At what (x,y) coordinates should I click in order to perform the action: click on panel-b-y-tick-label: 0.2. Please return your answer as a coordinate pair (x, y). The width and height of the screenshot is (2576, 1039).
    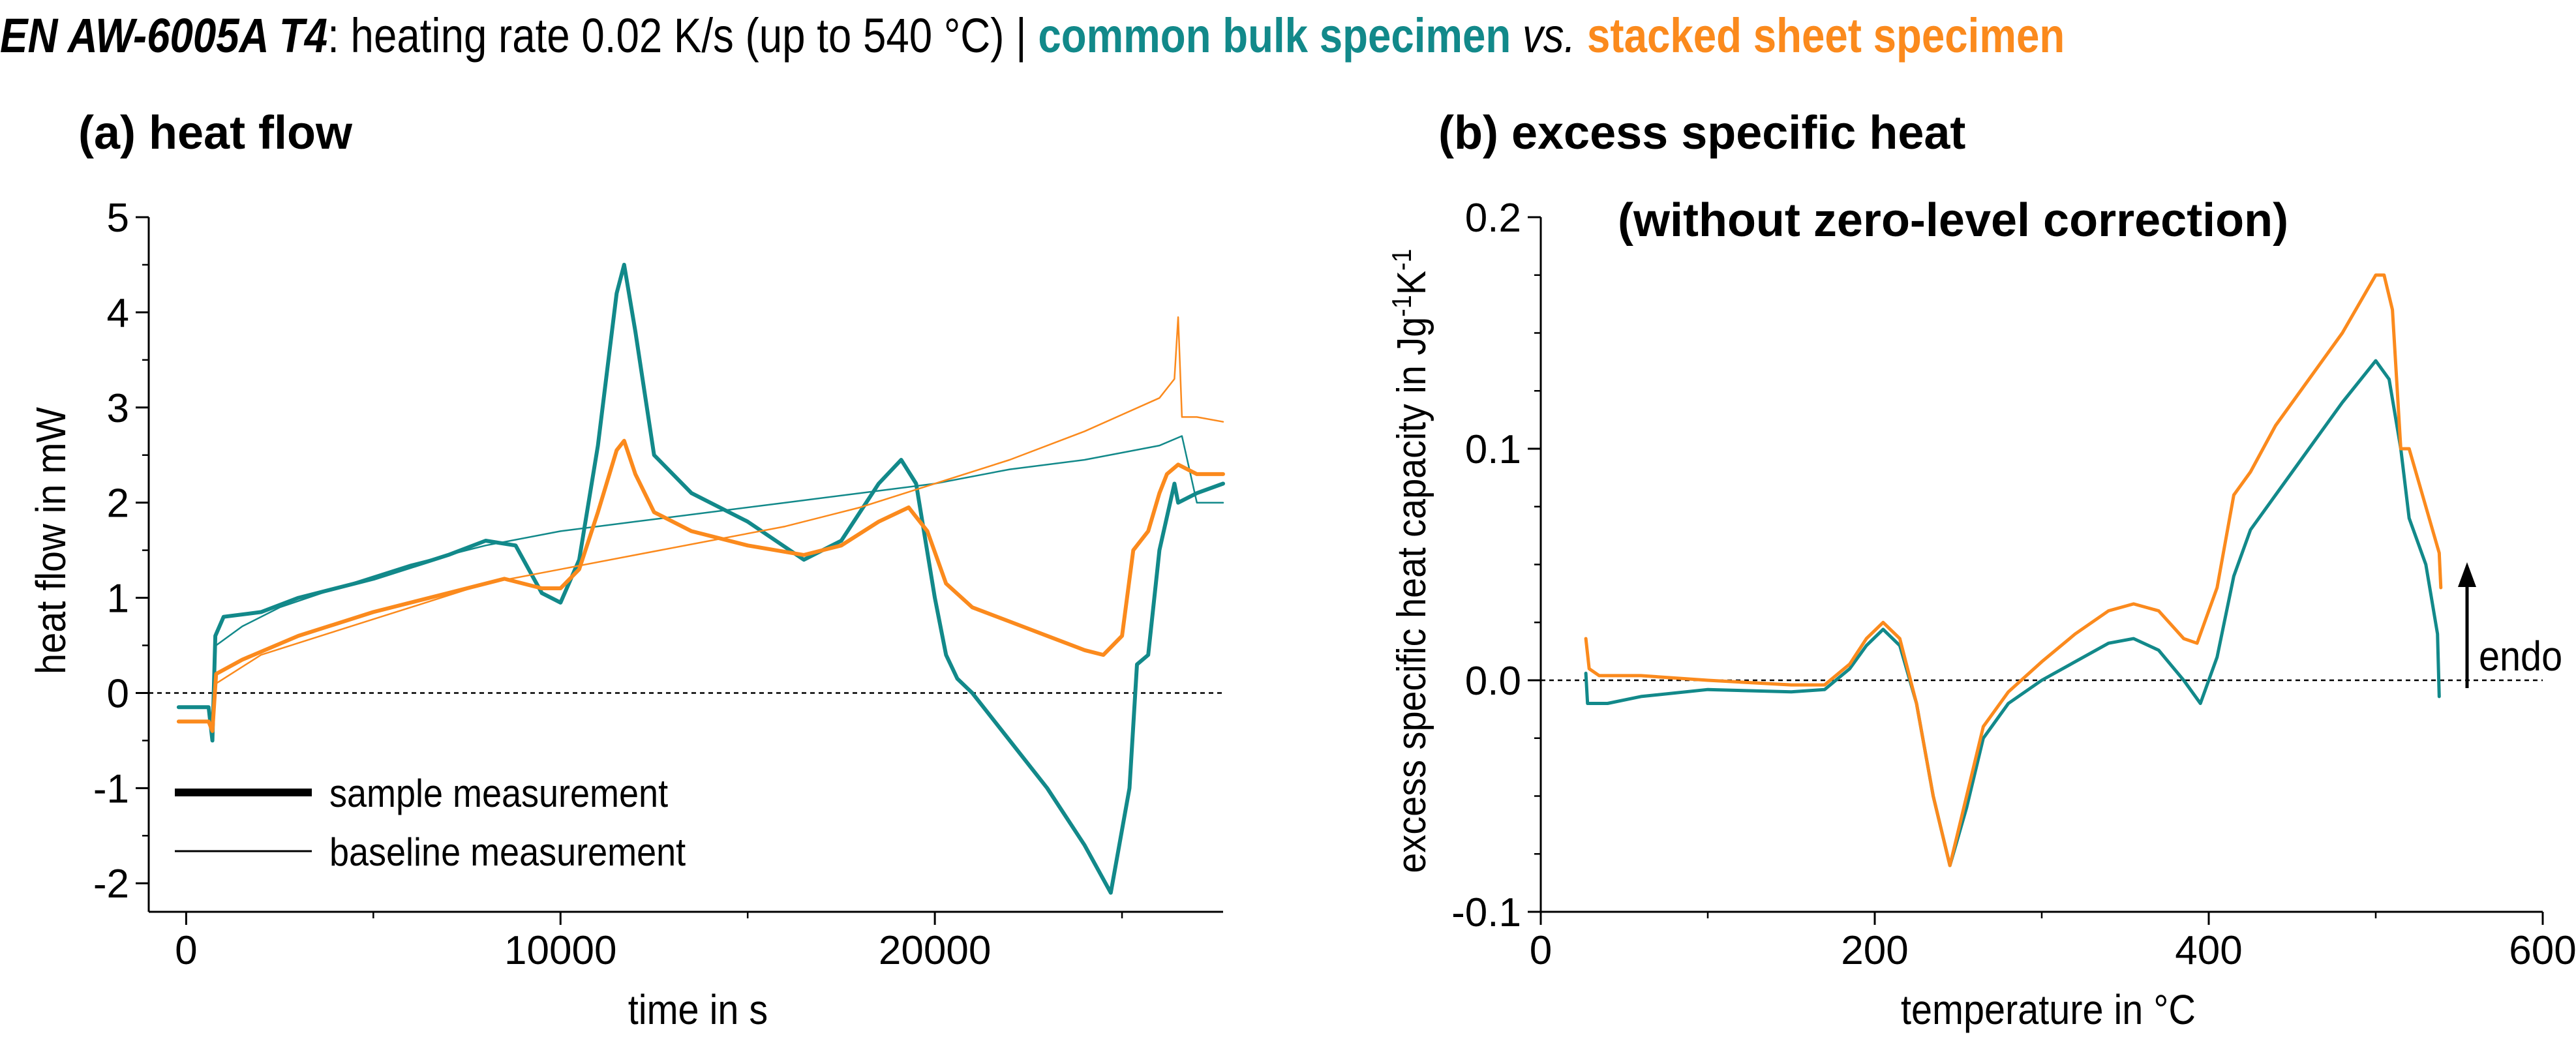
    Looking at the image, I should click on (1493, 219).